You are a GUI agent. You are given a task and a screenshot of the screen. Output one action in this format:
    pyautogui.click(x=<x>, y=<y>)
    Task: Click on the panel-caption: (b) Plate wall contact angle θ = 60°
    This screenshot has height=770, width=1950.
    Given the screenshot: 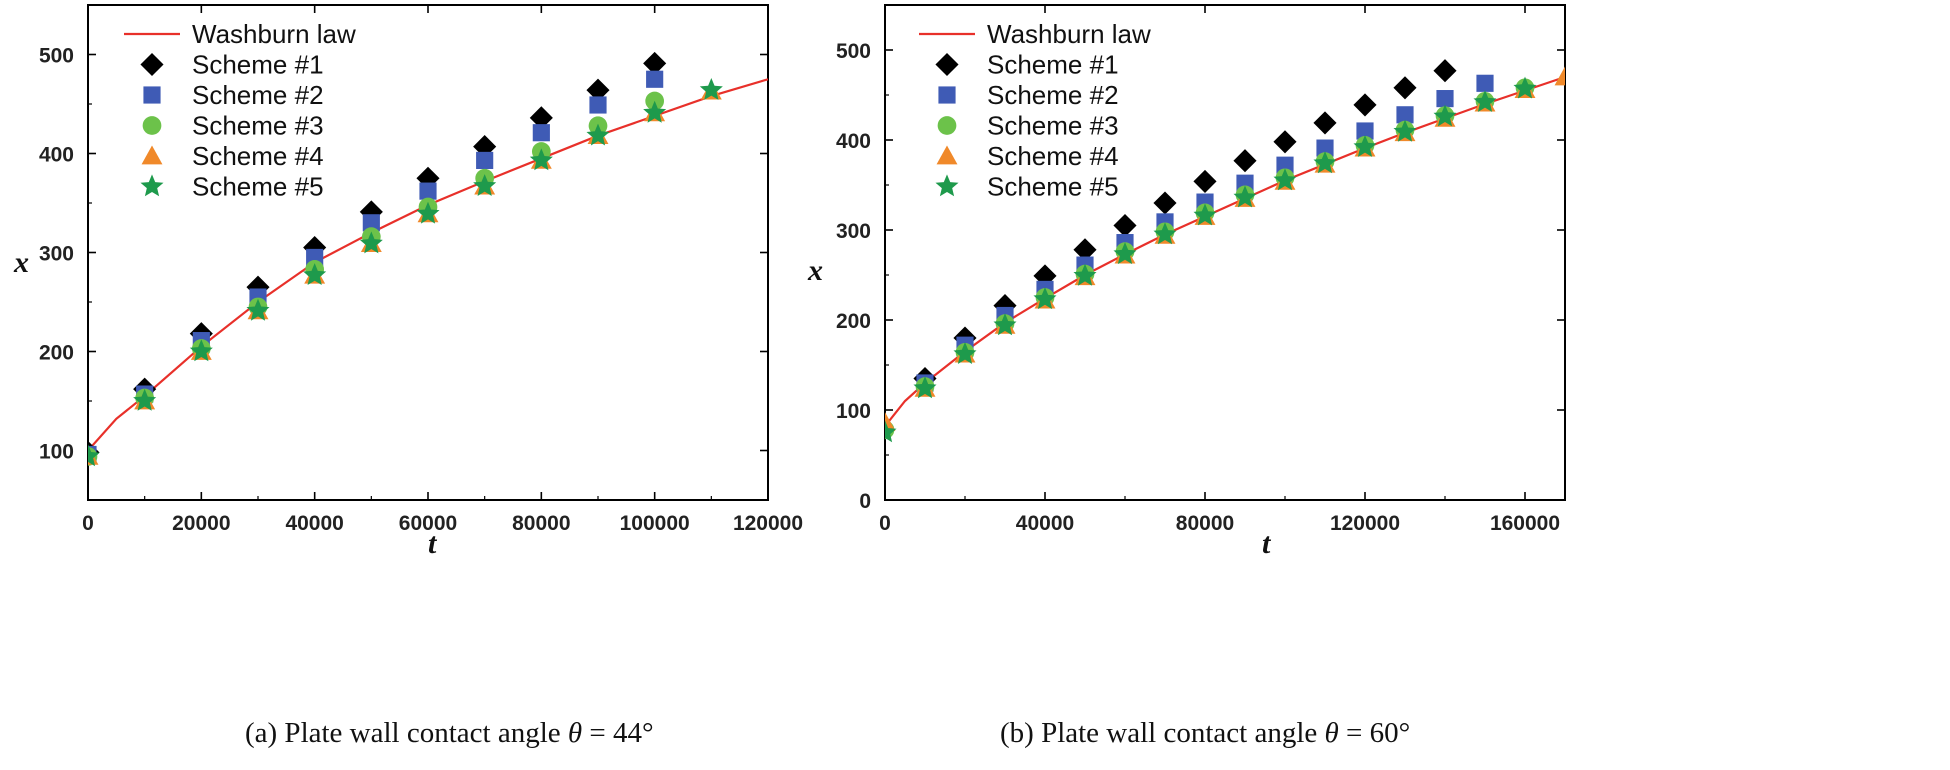 What is the action you would take?
    pyautogui.click(x=1205, y=733)
    